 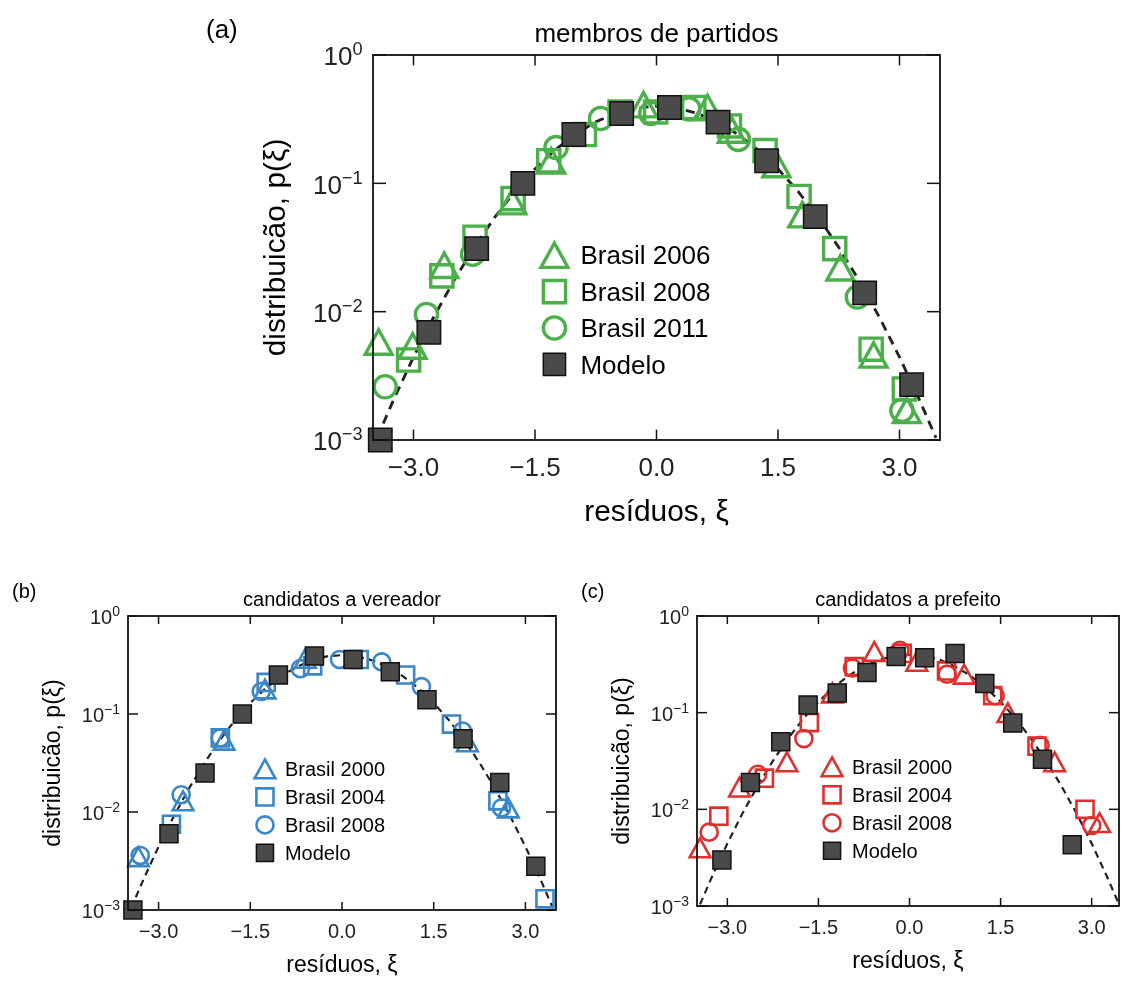 I want to click on text: (c), so click(x=593, y=591).